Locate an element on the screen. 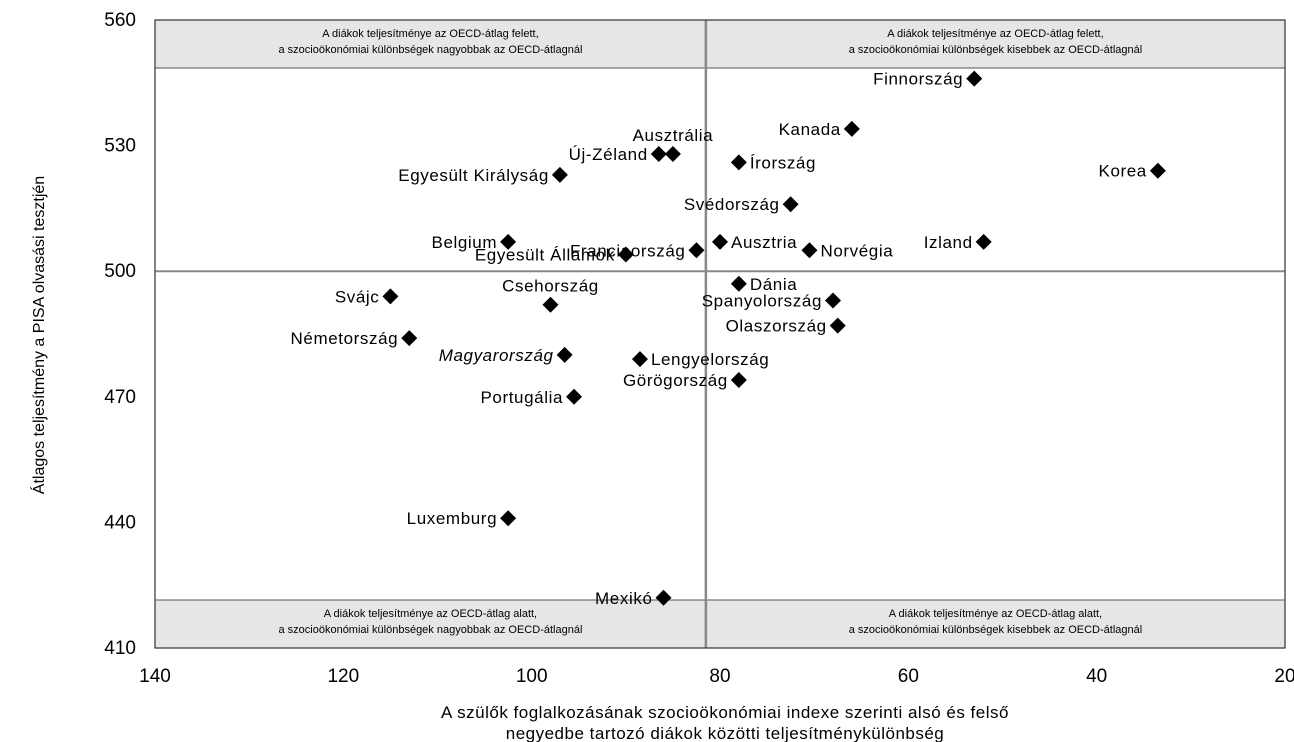 This screenshot has height=742, width=1294. data-point-label: Portugália is located at coordinates (521, 397).